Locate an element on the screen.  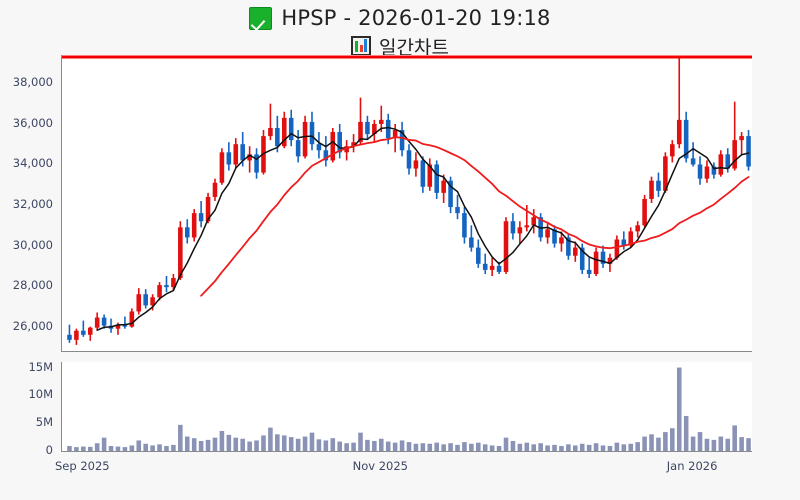
page-title: HPSP - 2026-01-20 19:18 is located at coordinates (416, 18).